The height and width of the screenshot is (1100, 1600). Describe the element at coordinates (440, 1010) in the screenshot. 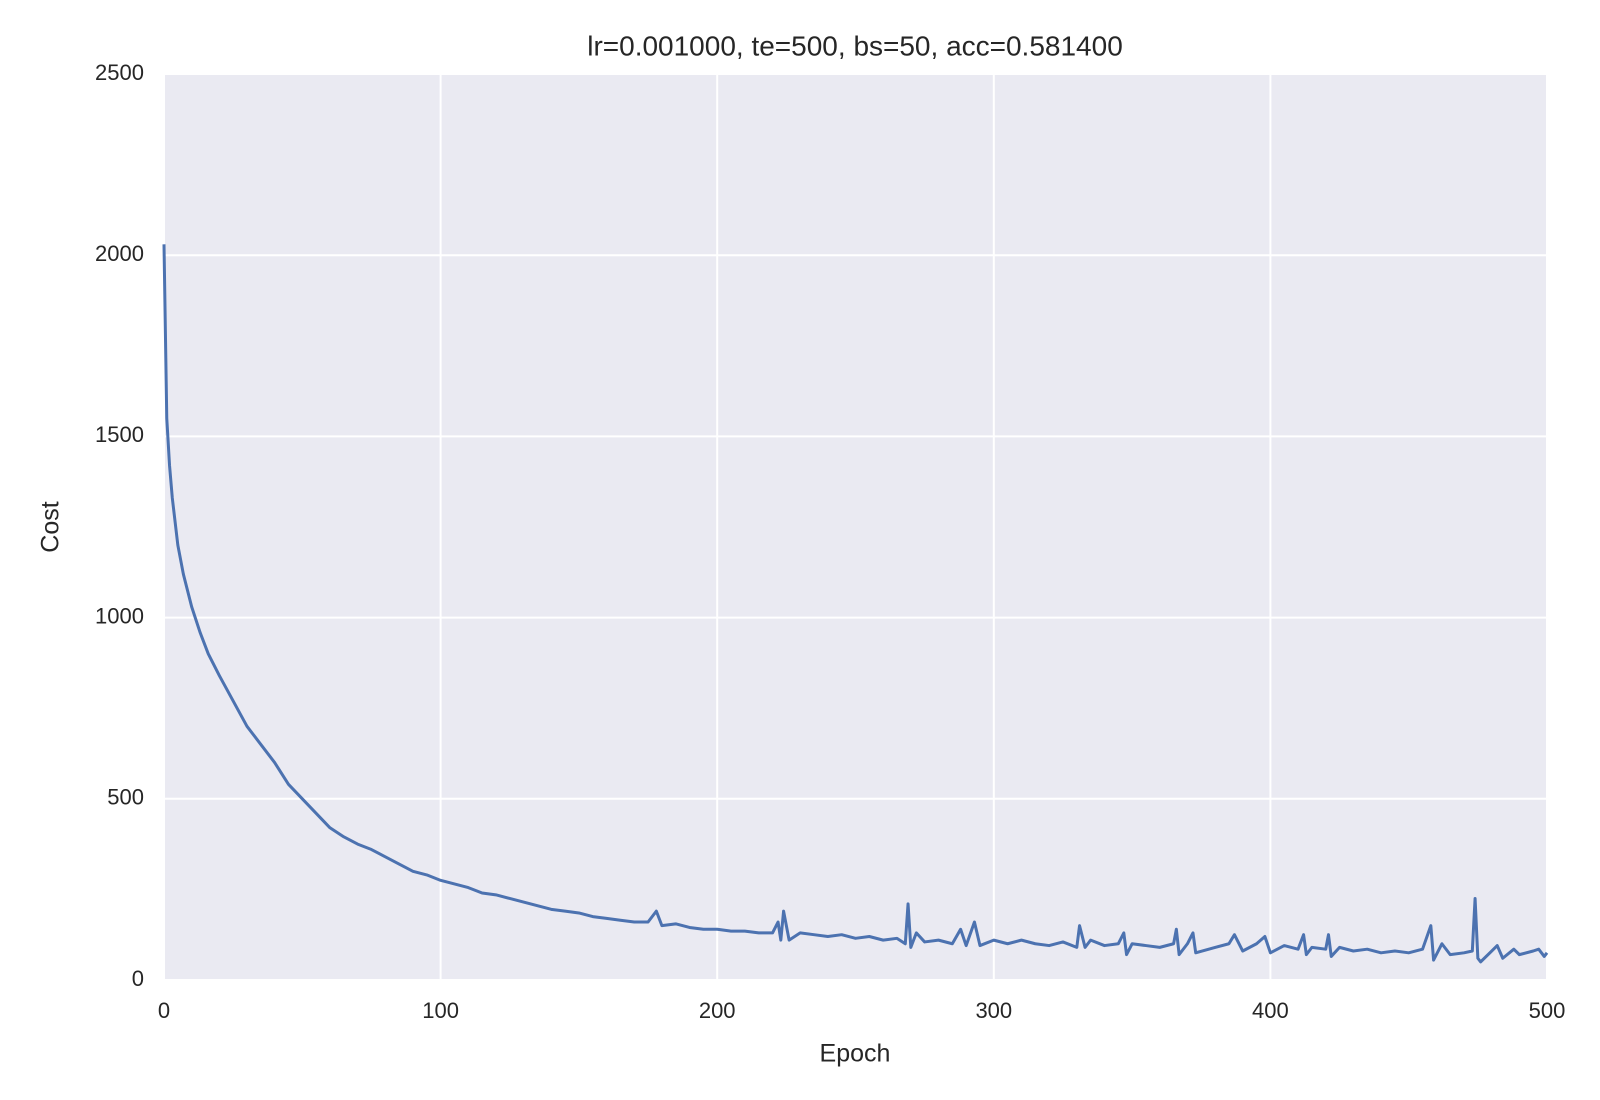

I see `x-tick-label: 100` at that location.